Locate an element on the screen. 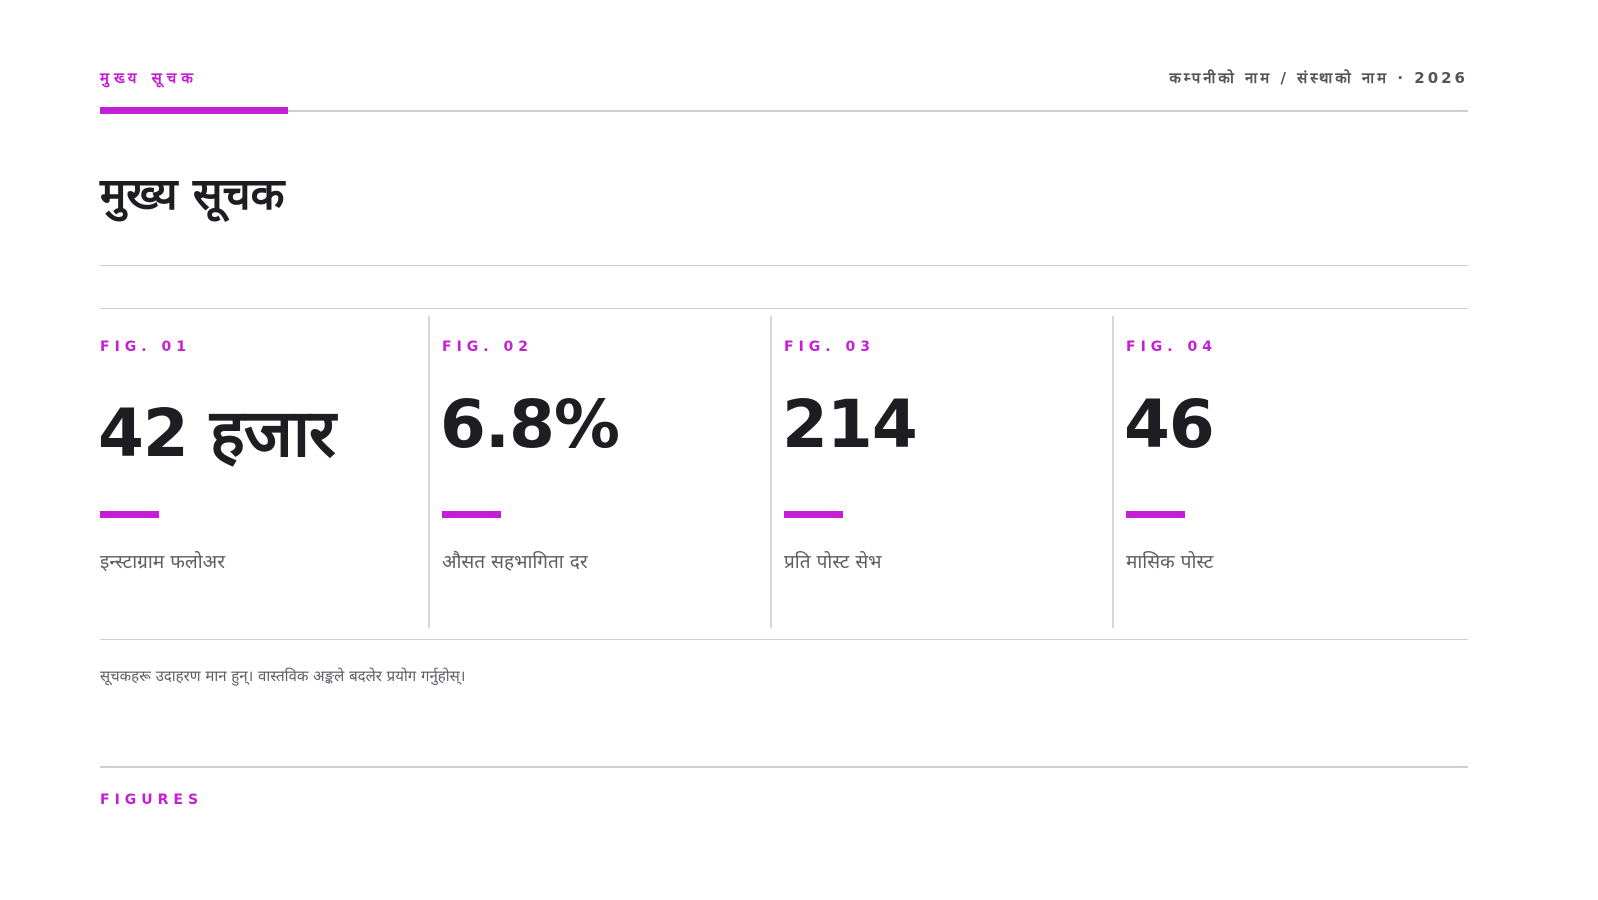  figure-caption: औसत सहभागिता दर is located at coordinates (515, 562).